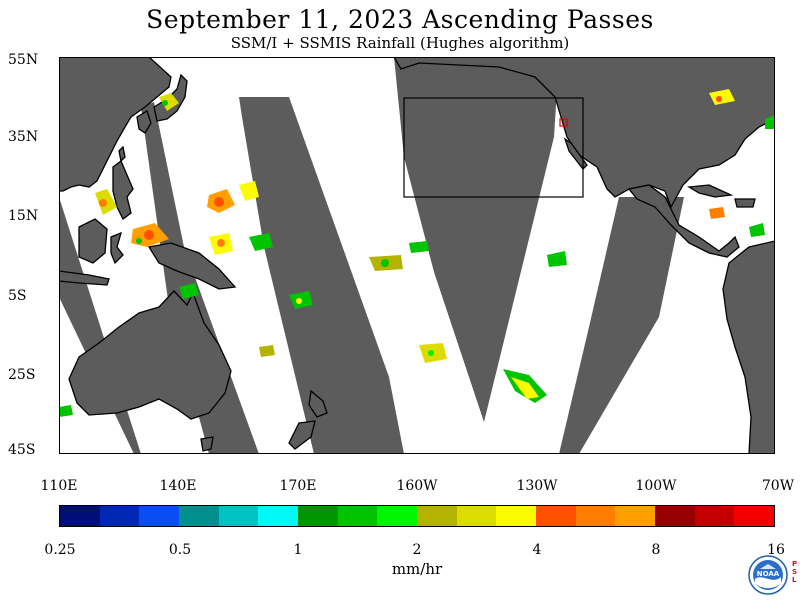 This screenshot has height=600, width=800. Describe the element at coordinates (302, 435) in the screenshot. I see `new-zealand-south` at that location.